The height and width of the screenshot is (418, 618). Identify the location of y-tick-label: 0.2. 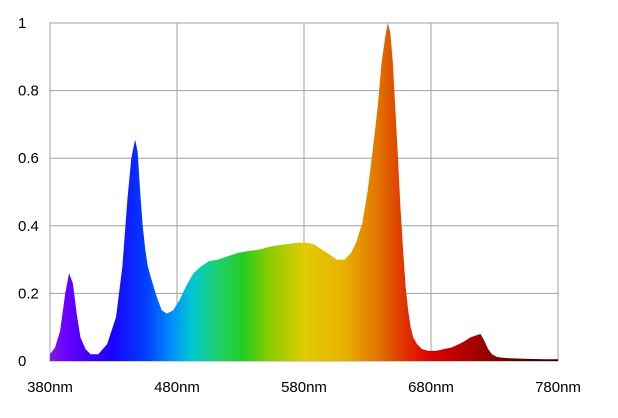
(28, 293).